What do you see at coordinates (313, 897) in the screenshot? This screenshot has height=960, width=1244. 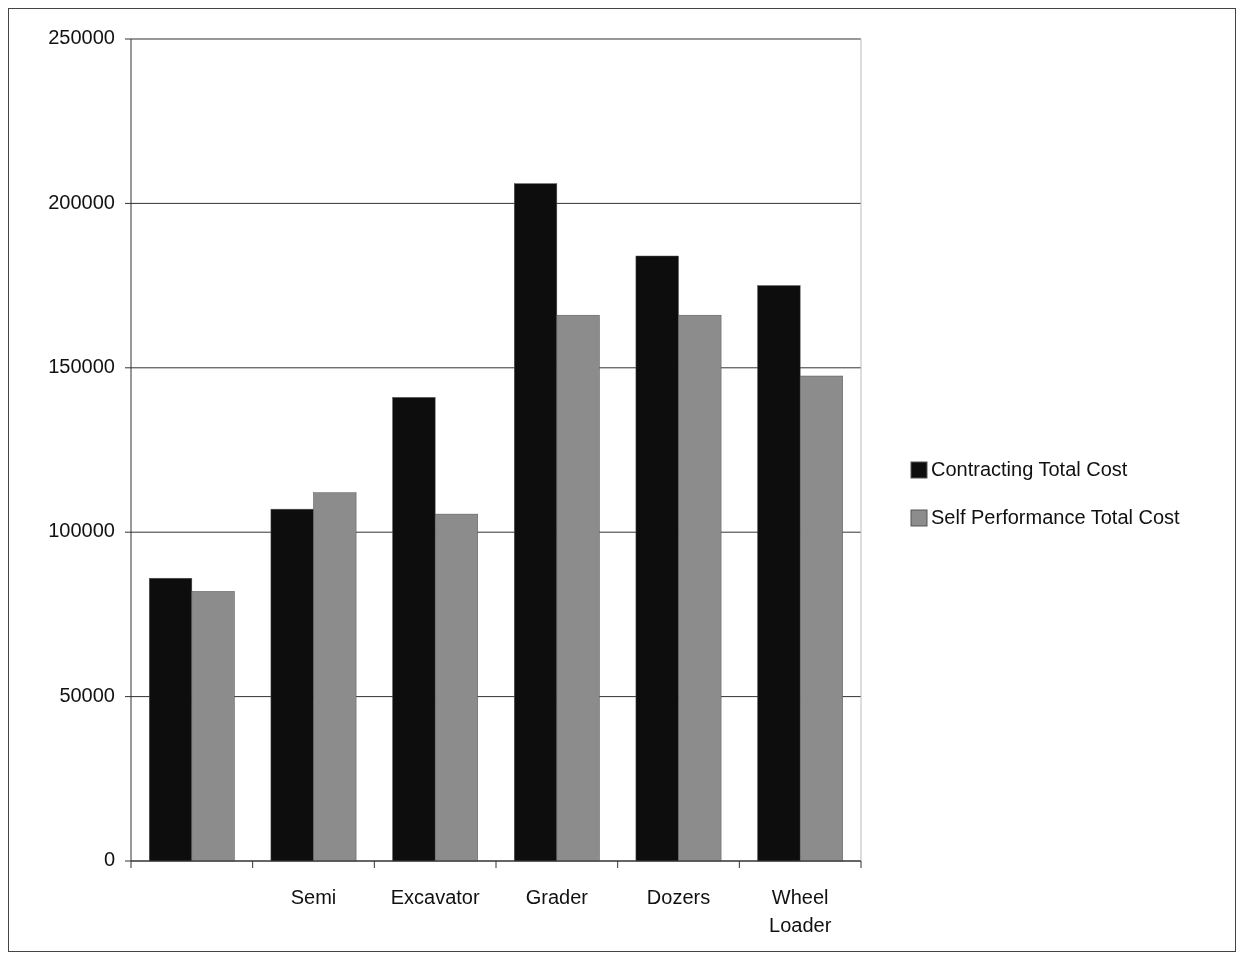 I see `x-tick-label: Semi` at bounding box center [313, 897].